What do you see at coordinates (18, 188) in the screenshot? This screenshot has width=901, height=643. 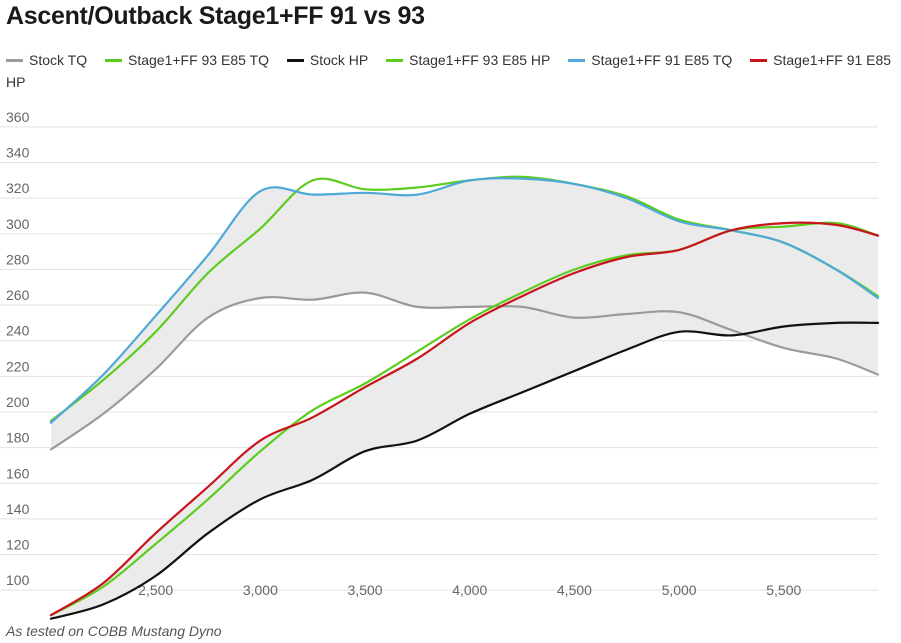 I see `y-tick-label: 320` at bounding box center [18, 188].